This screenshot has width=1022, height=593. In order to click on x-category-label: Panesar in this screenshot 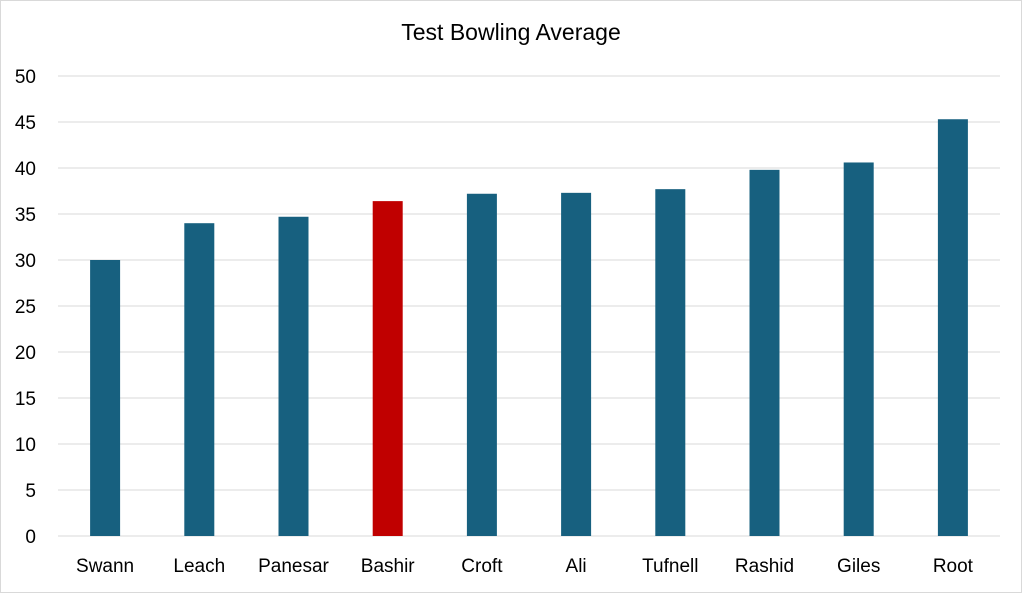, I will do `click(293, 566)`.